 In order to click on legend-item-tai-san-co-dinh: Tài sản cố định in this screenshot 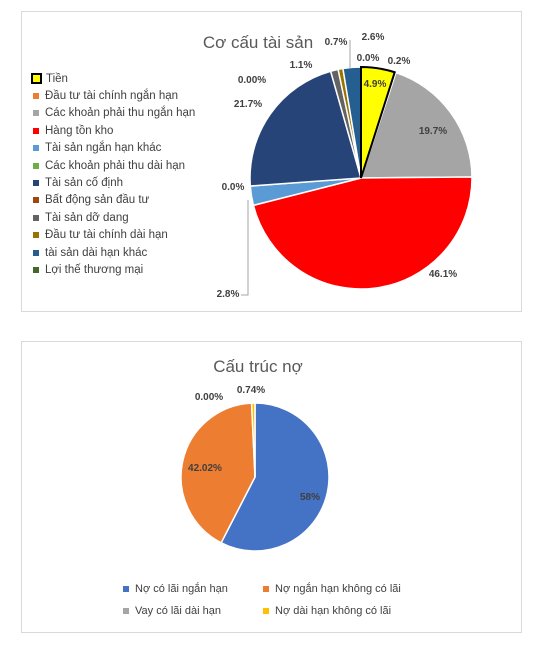, I will do `click(114, 182)`.